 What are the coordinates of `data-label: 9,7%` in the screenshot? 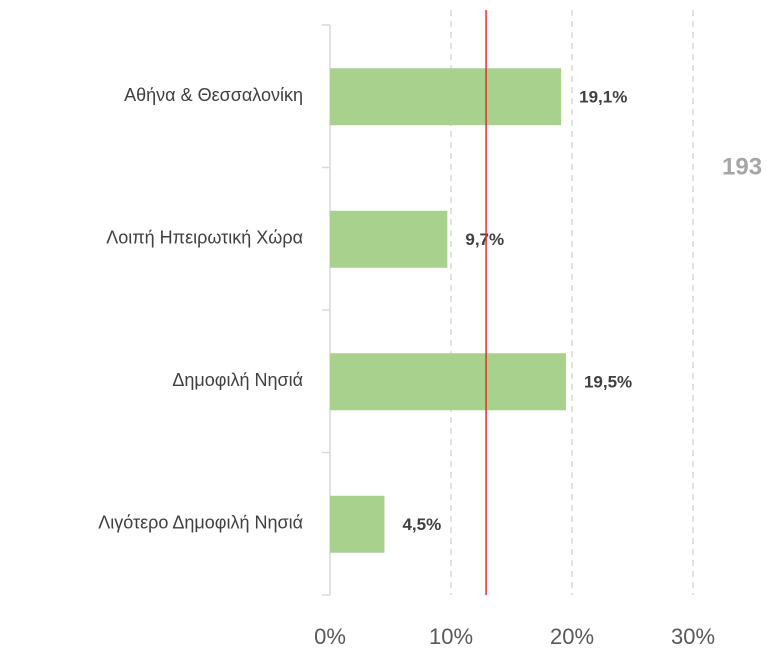 It's located at (484, 239).